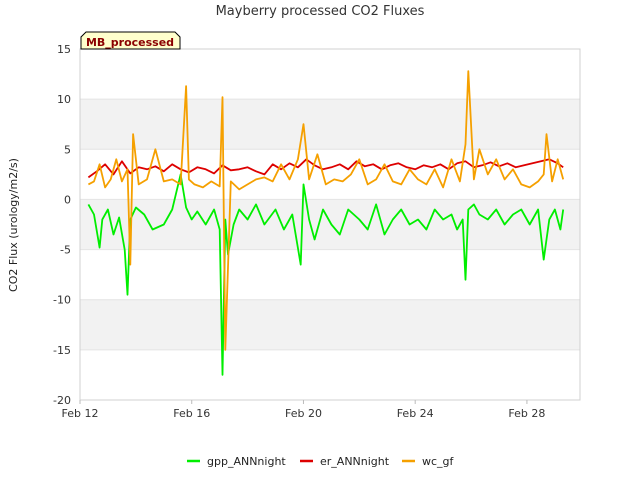 Image resolution: width=640 pixels, height=480 pixels. I want to click on y-tick-label: 5, so click(67, 149).